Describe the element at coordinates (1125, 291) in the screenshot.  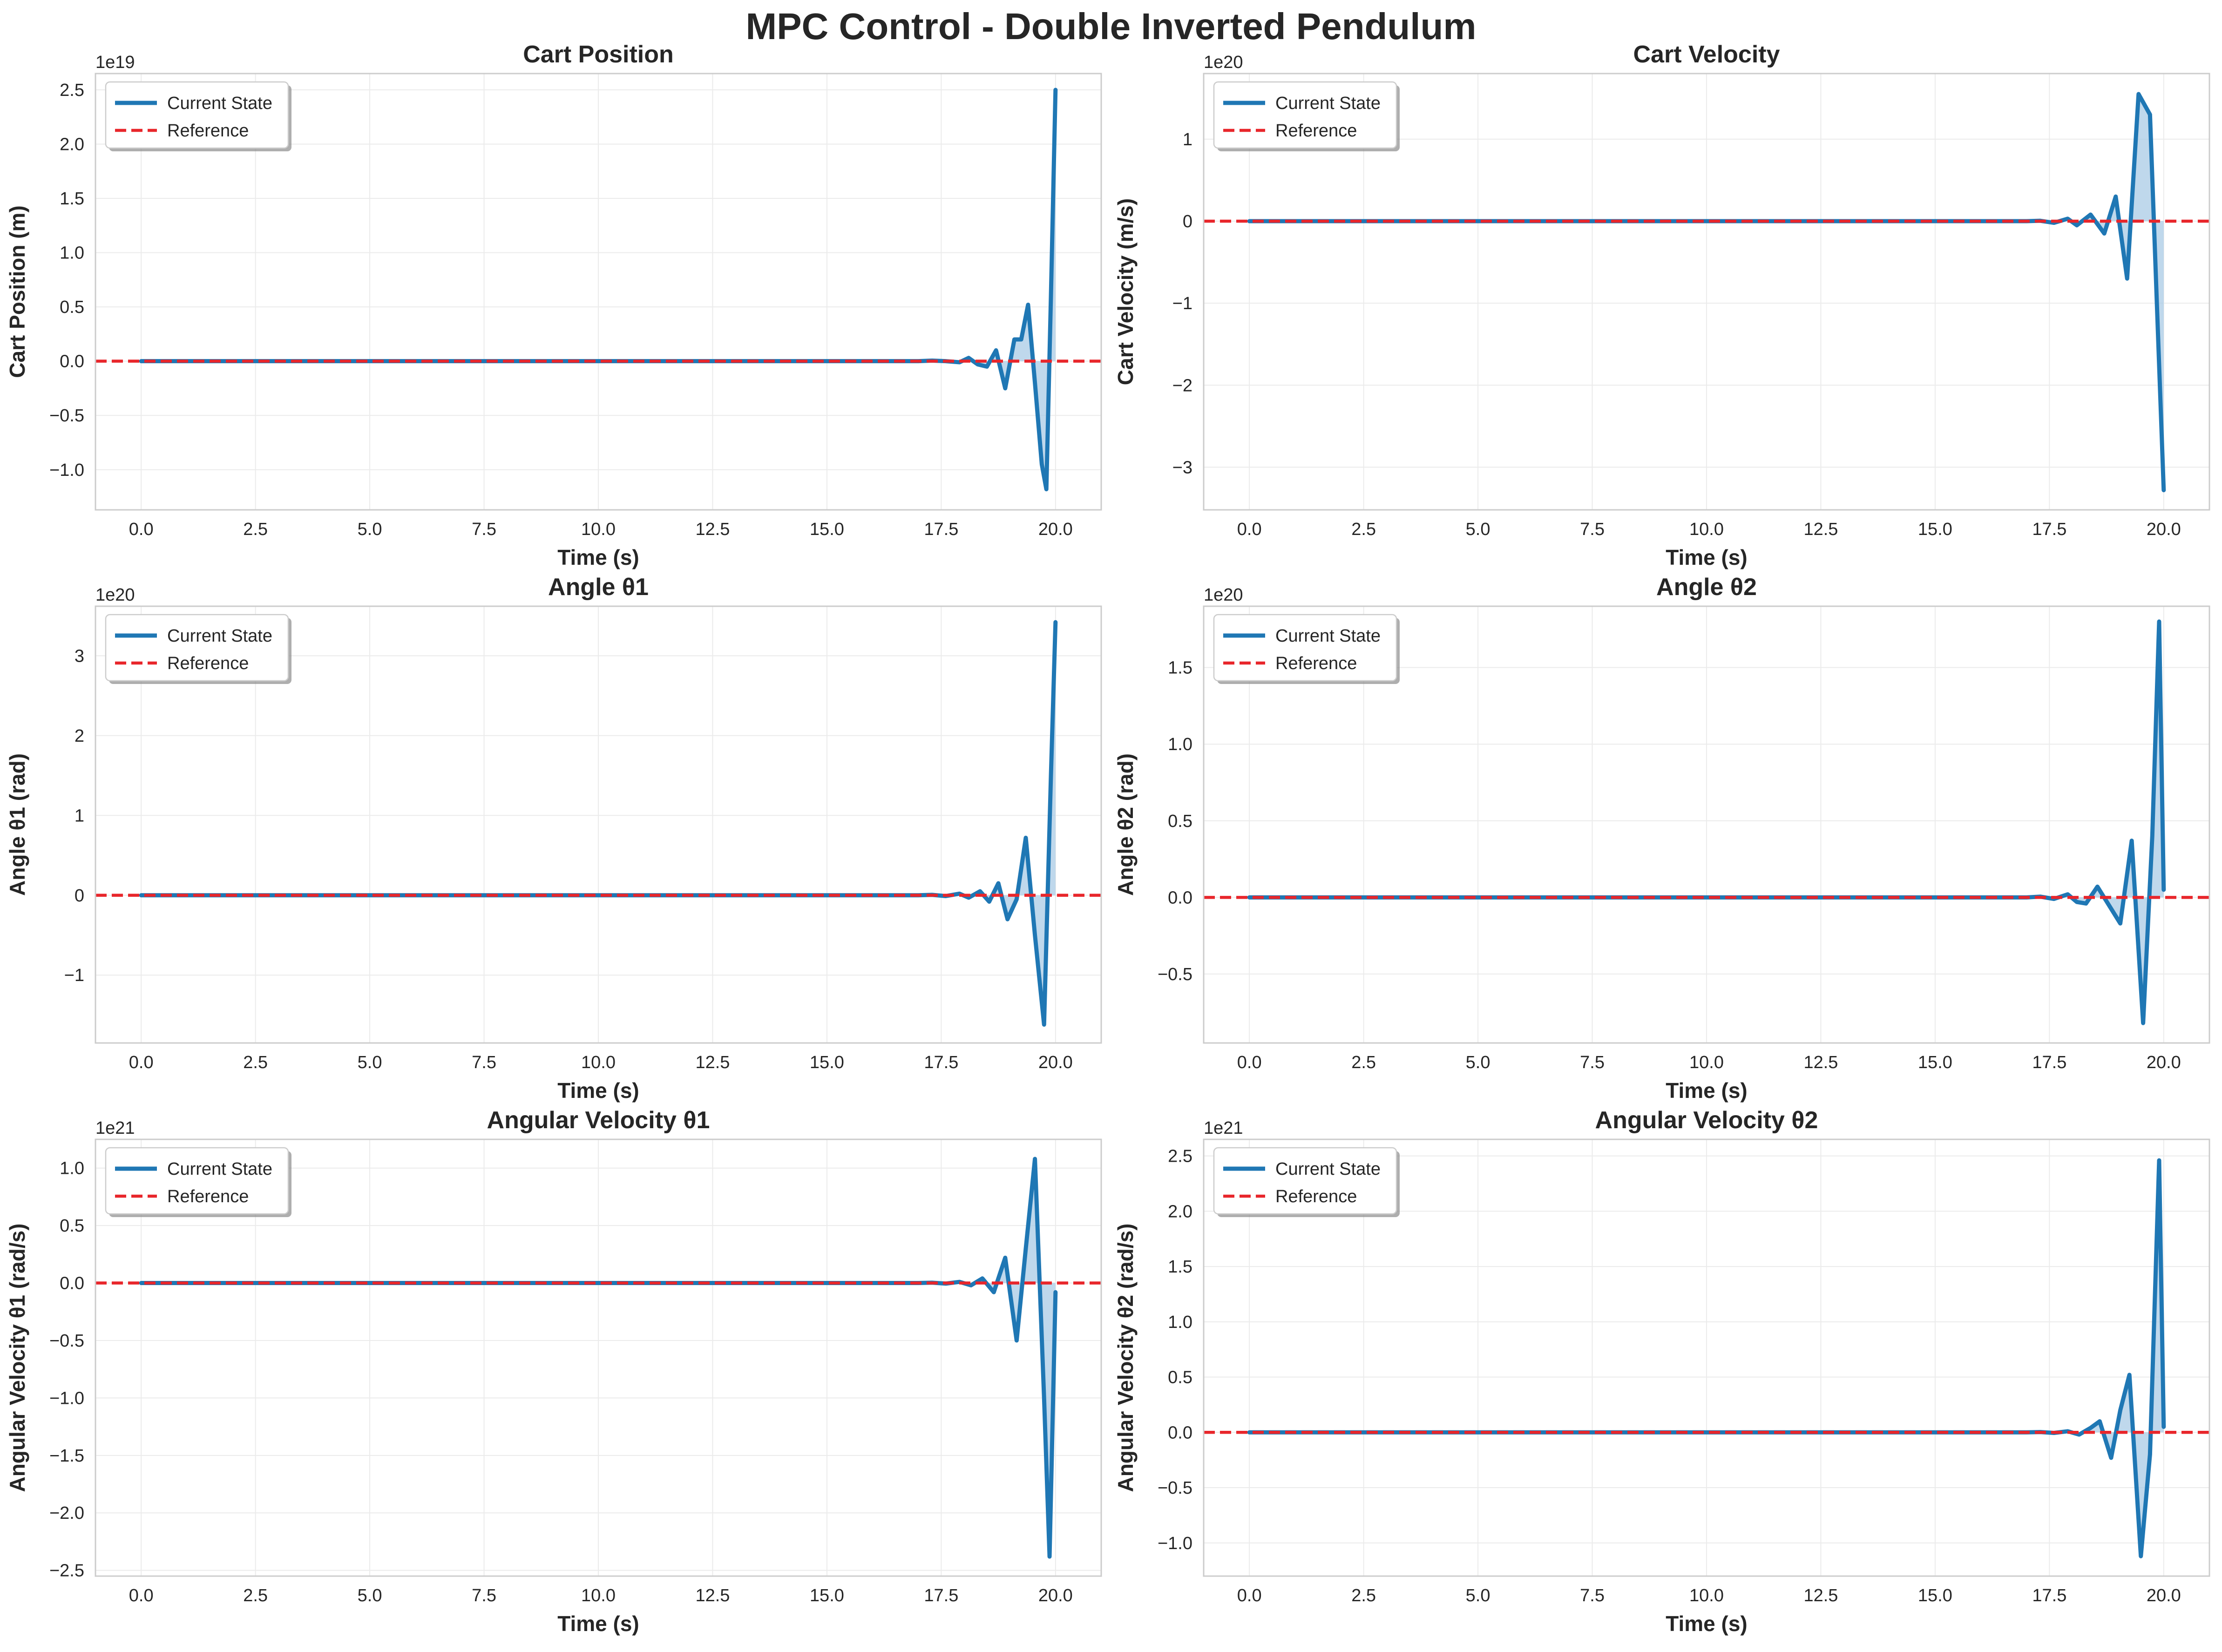
I see `y-axis-label: Cart Velocity (m/s)` at that location.